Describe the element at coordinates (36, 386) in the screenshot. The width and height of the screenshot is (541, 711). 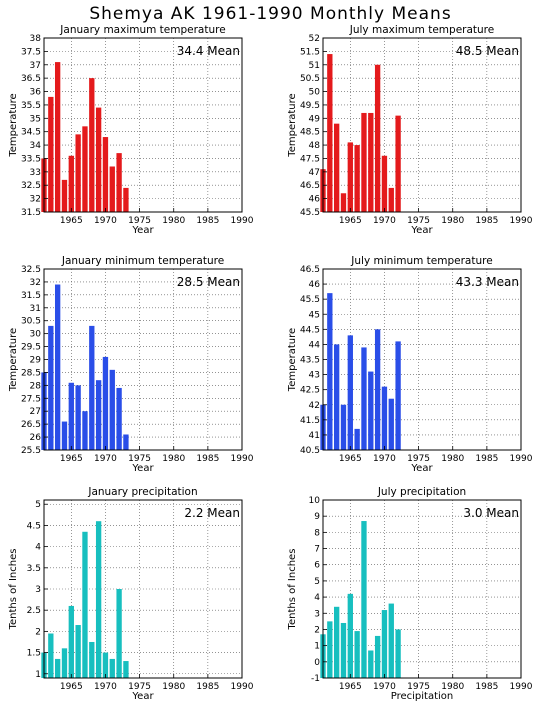
I see `y-tick-label: 28` at that location.